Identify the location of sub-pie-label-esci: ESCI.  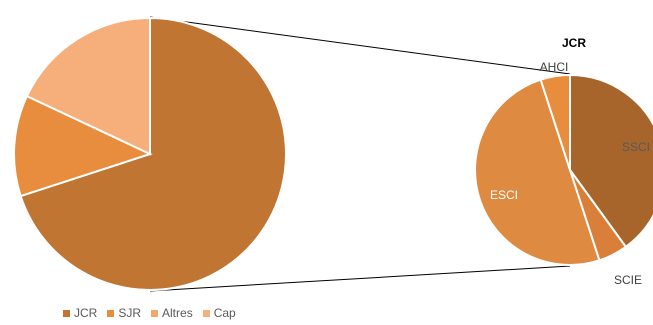
(504, 195).